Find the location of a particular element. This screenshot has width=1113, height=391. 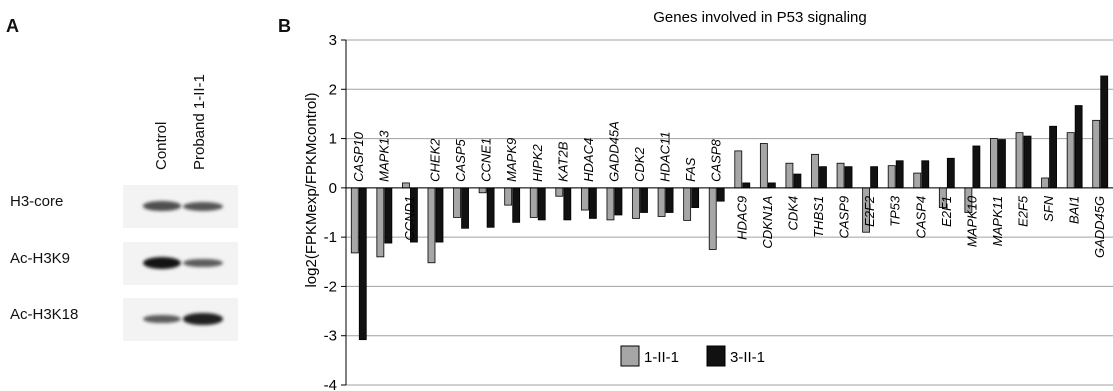

category-label-CASP9: CASP9 is located at coordinates (844, 217).